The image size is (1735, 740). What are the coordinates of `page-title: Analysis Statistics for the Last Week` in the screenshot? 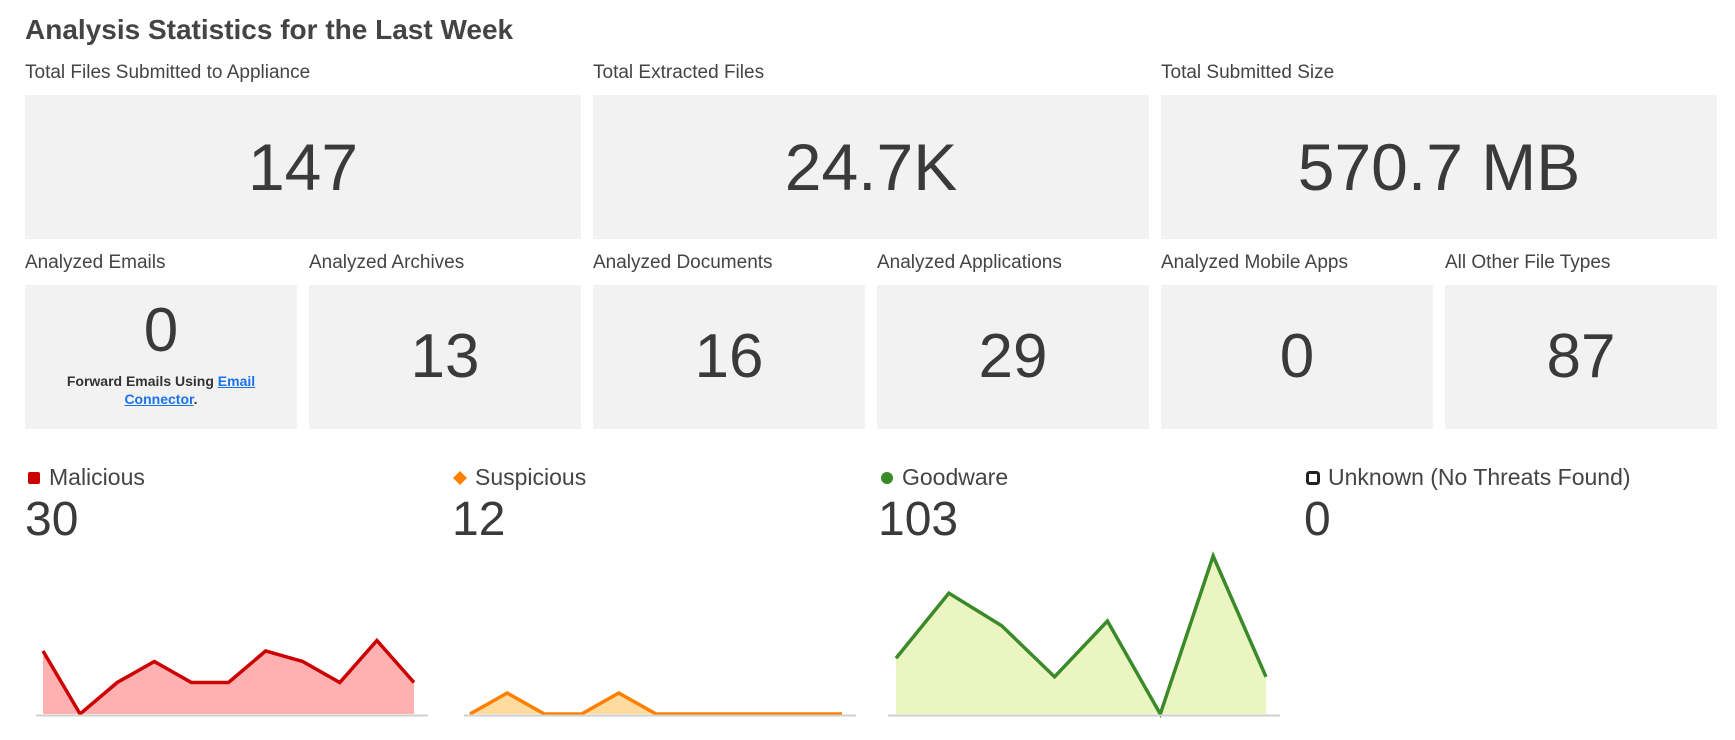 It's located at (269, 29).